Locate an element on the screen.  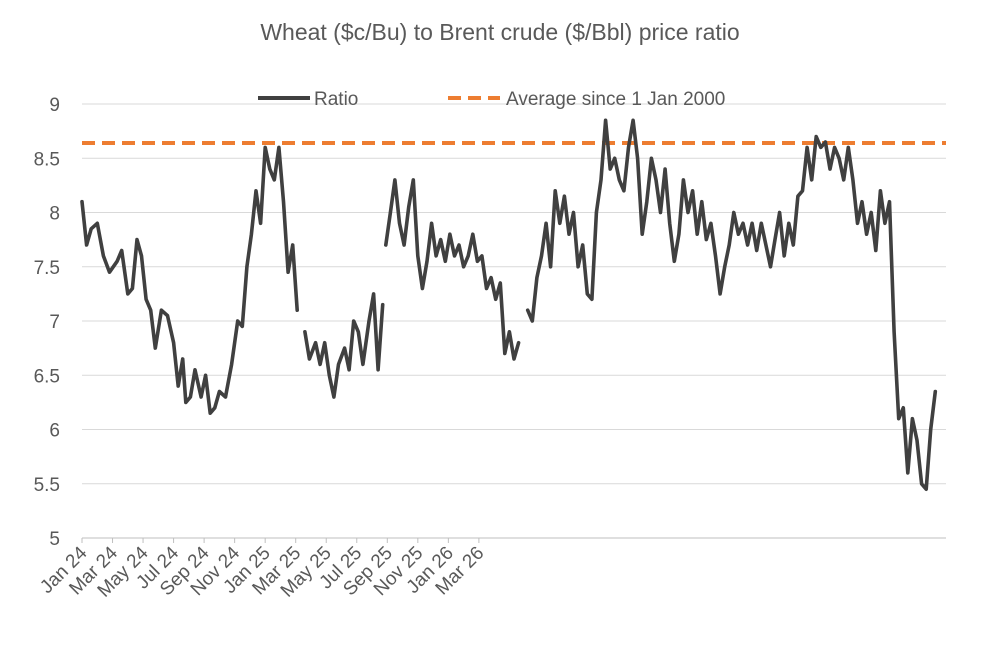
x-axis is located at coordinates (513, 540).